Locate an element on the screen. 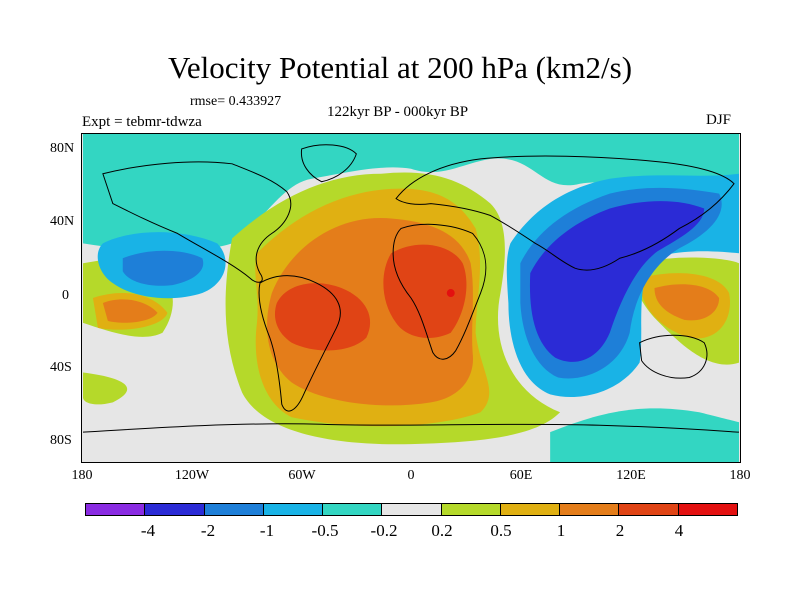 This screenshot has width=800, height=600. experiment-label: Expt = tebmr-tdwza is located at coordinates (142, 122).